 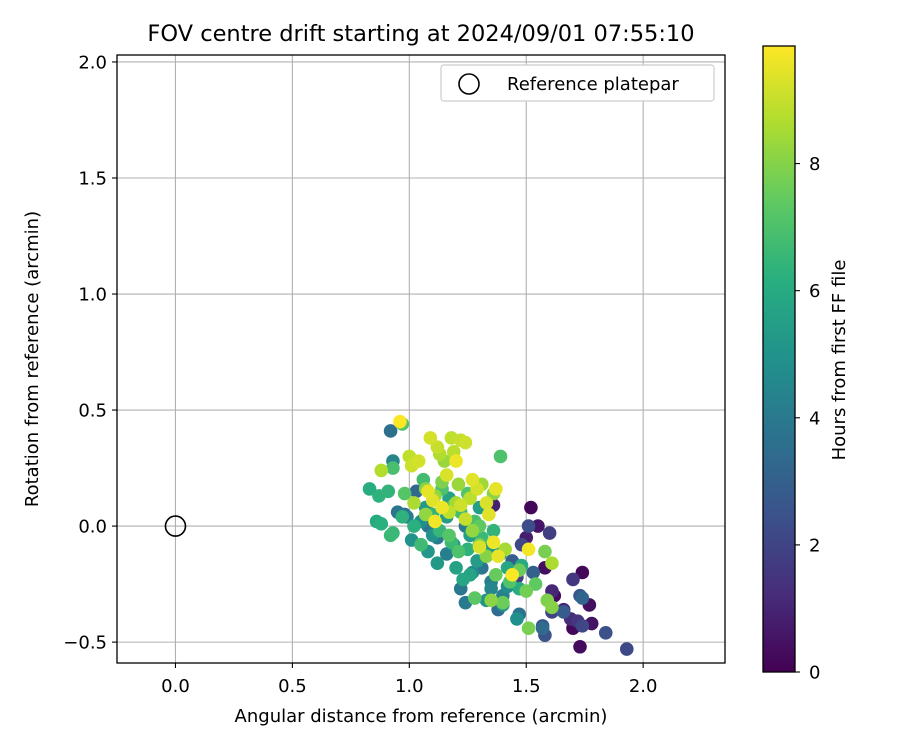 I want to click on colorbar-tick-label: 8, so click(x=814, y=164).